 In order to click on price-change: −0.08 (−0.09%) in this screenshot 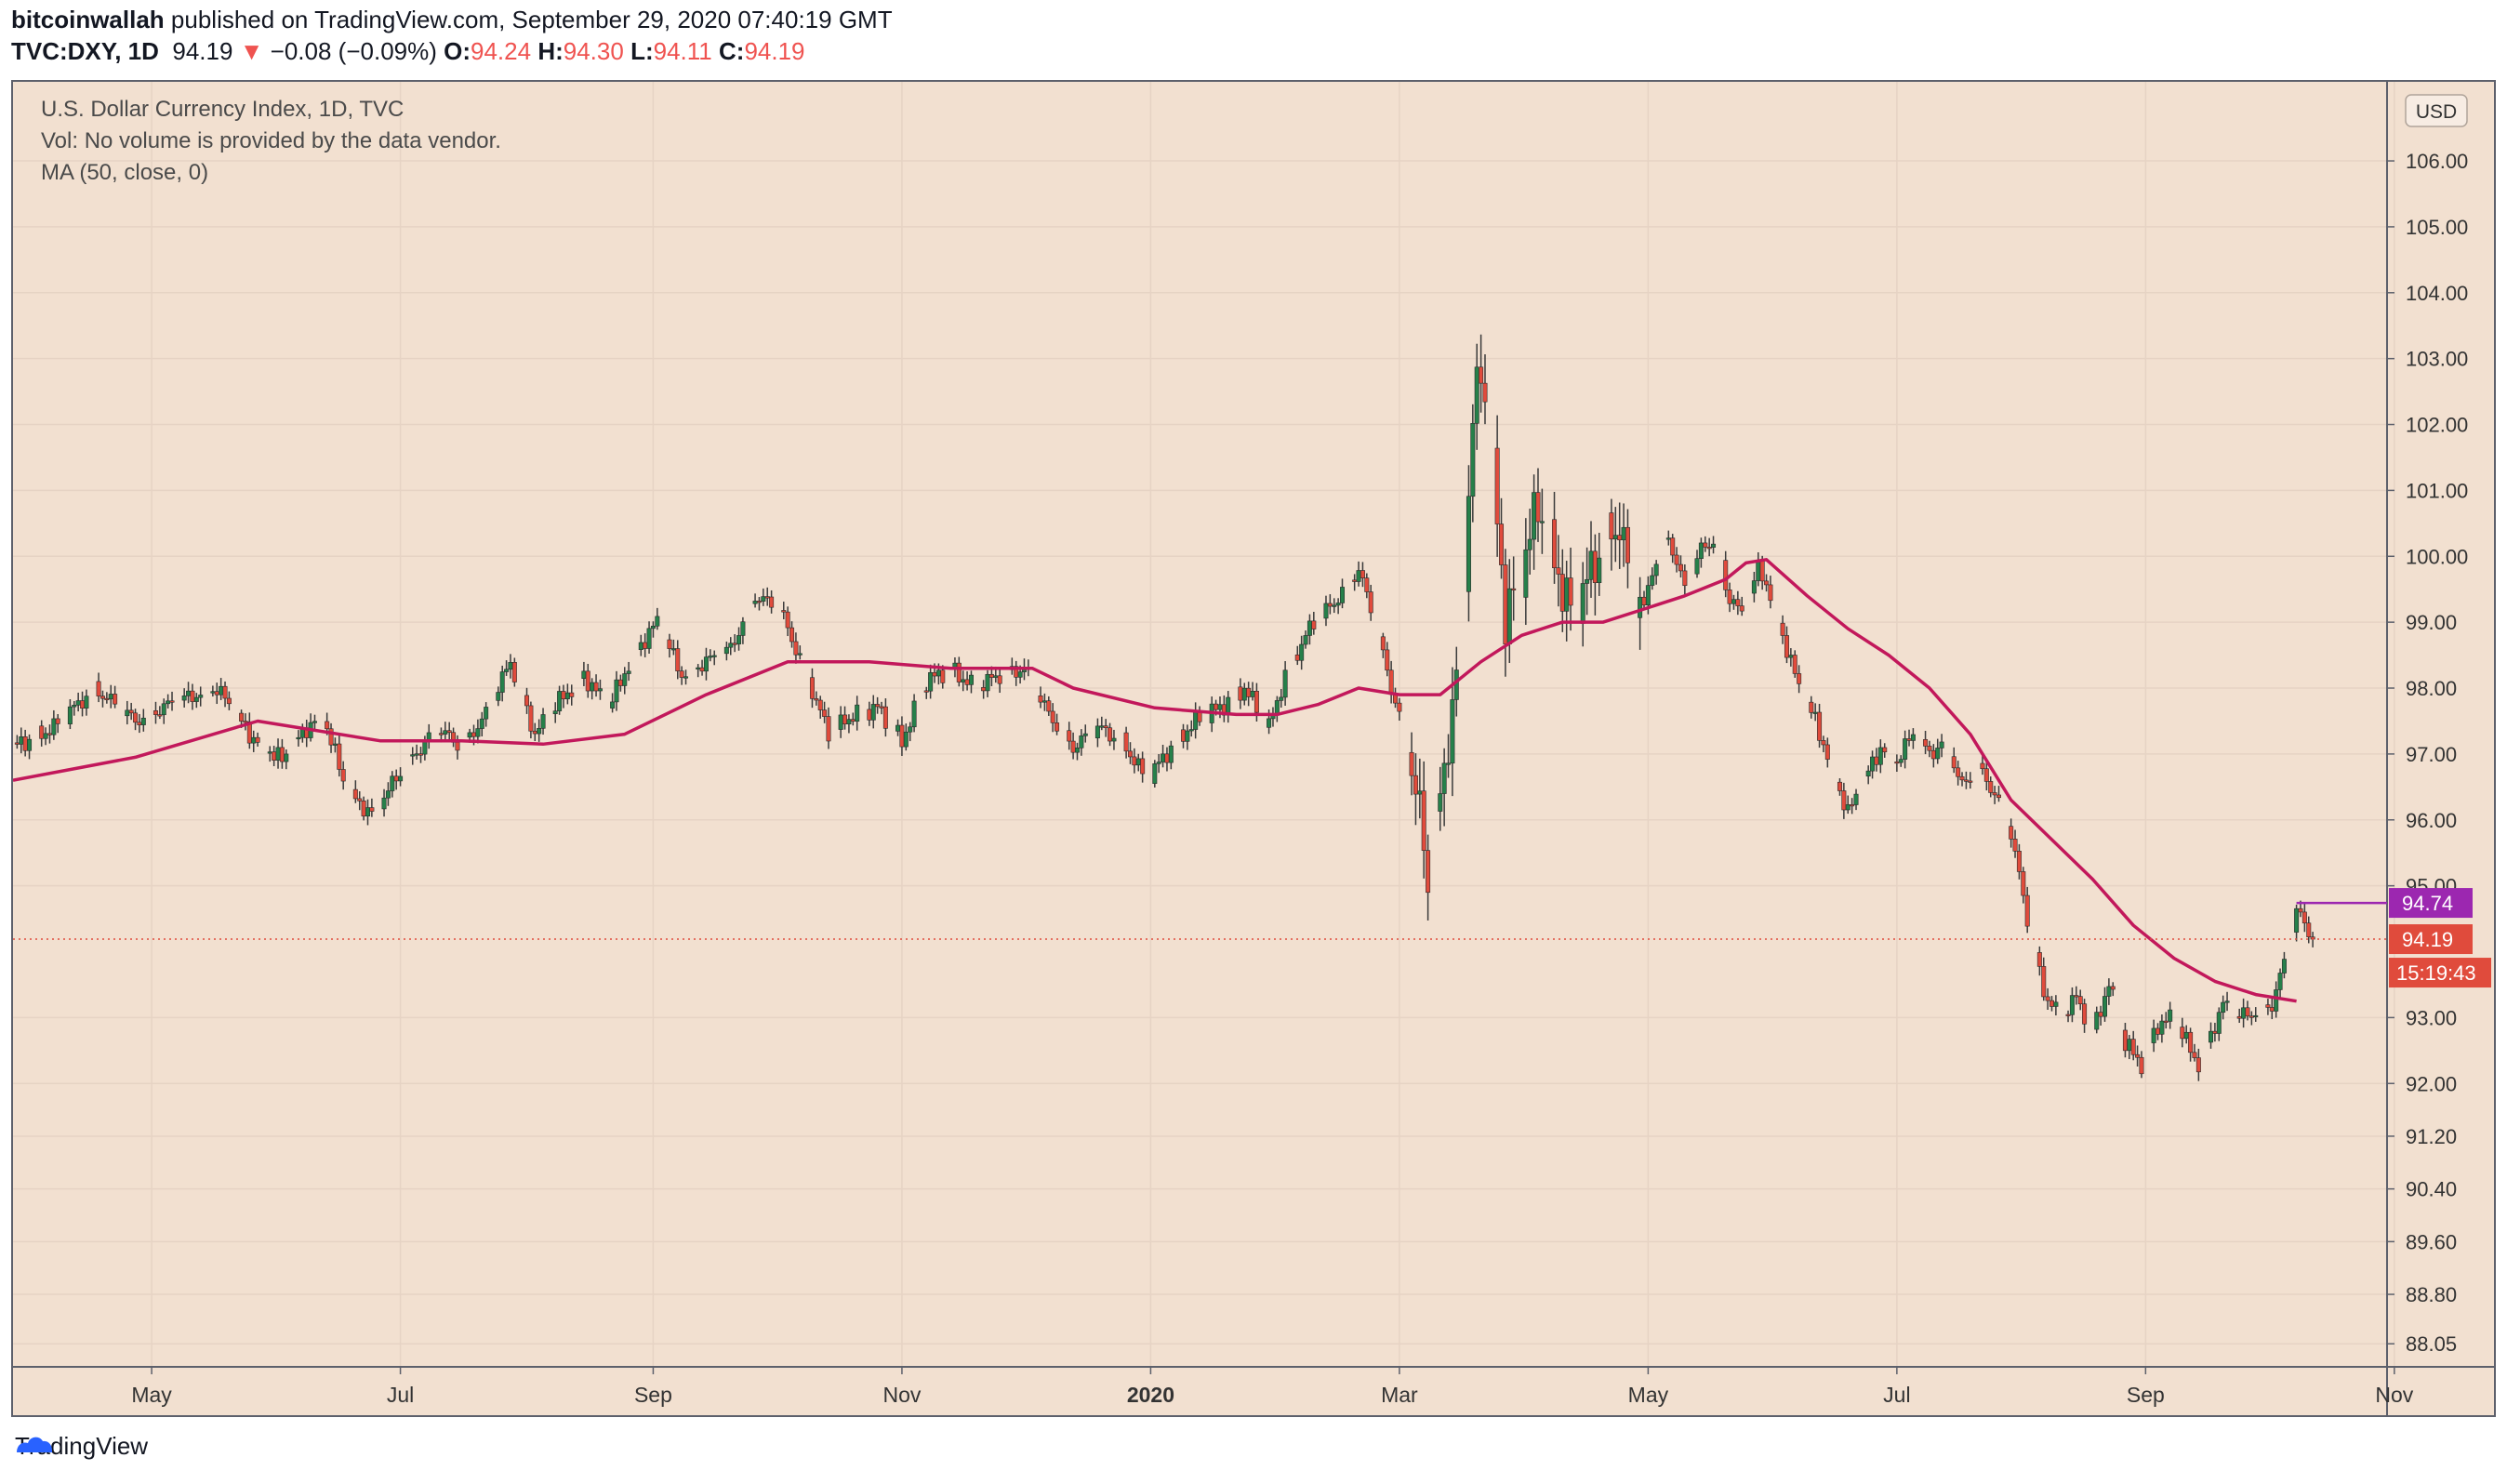, I will do `click(353, 51)`.